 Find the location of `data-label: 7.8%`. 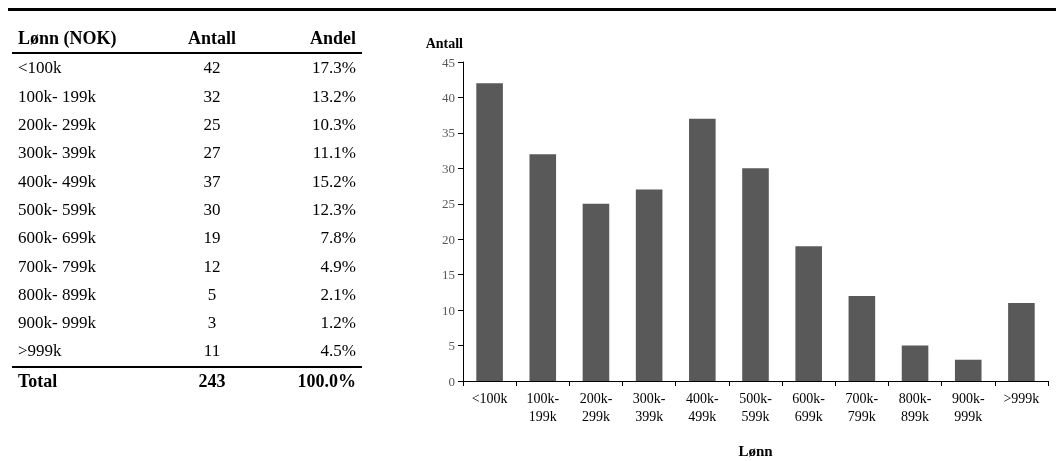

data-label: 7.8% is located at coordinates (338, 238).